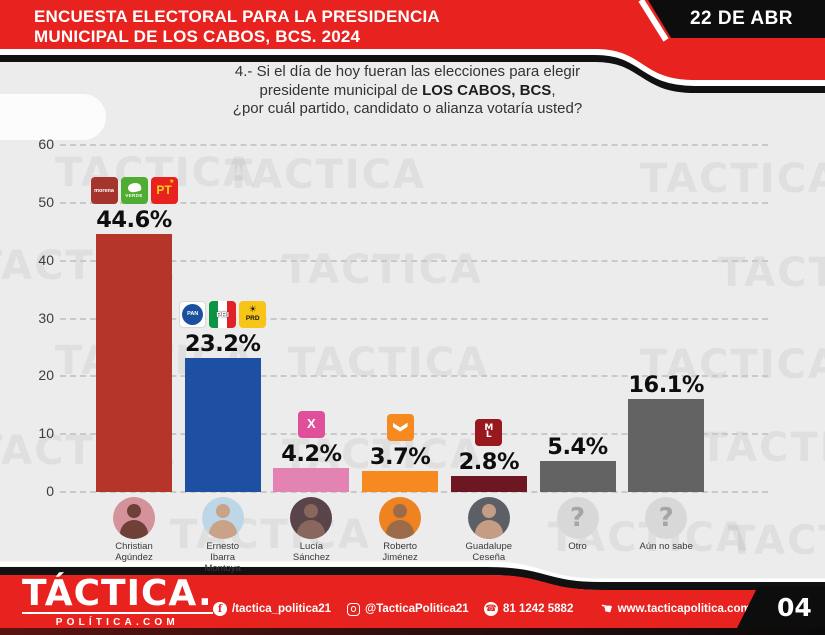 Image resolution: width=825 pixels, height=635 pixels. Describe the element at coordinates (46, 433) in the screenshot. I see `y-axis-tick-label: 10` at that location.